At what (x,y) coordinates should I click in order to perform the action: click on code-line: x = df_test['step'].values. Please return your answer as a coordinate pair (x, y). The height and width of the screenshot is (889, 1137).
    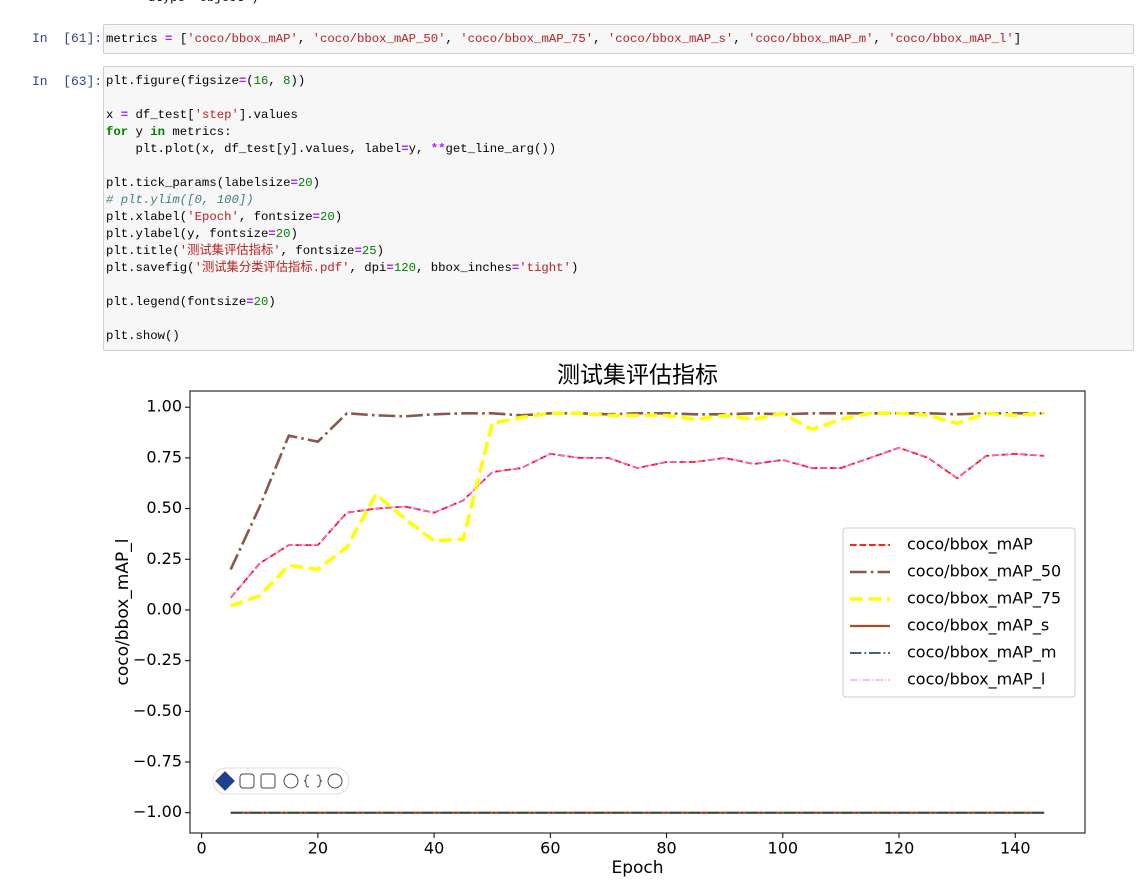
    Looking at the image, I should click on (202, 115).